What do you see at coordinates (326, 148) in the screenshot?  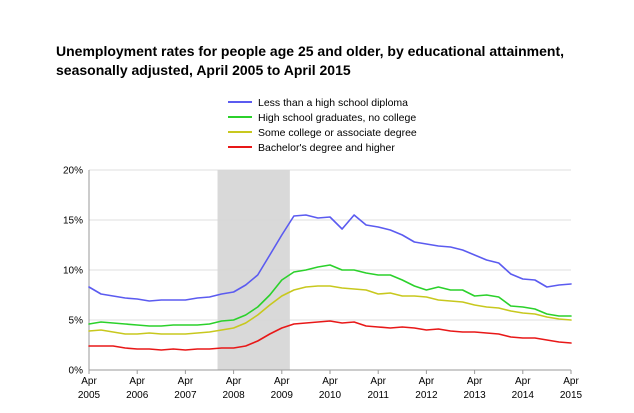 I see `legend-label: Bachelor's degree and higher` at bounding box center [326, 148].